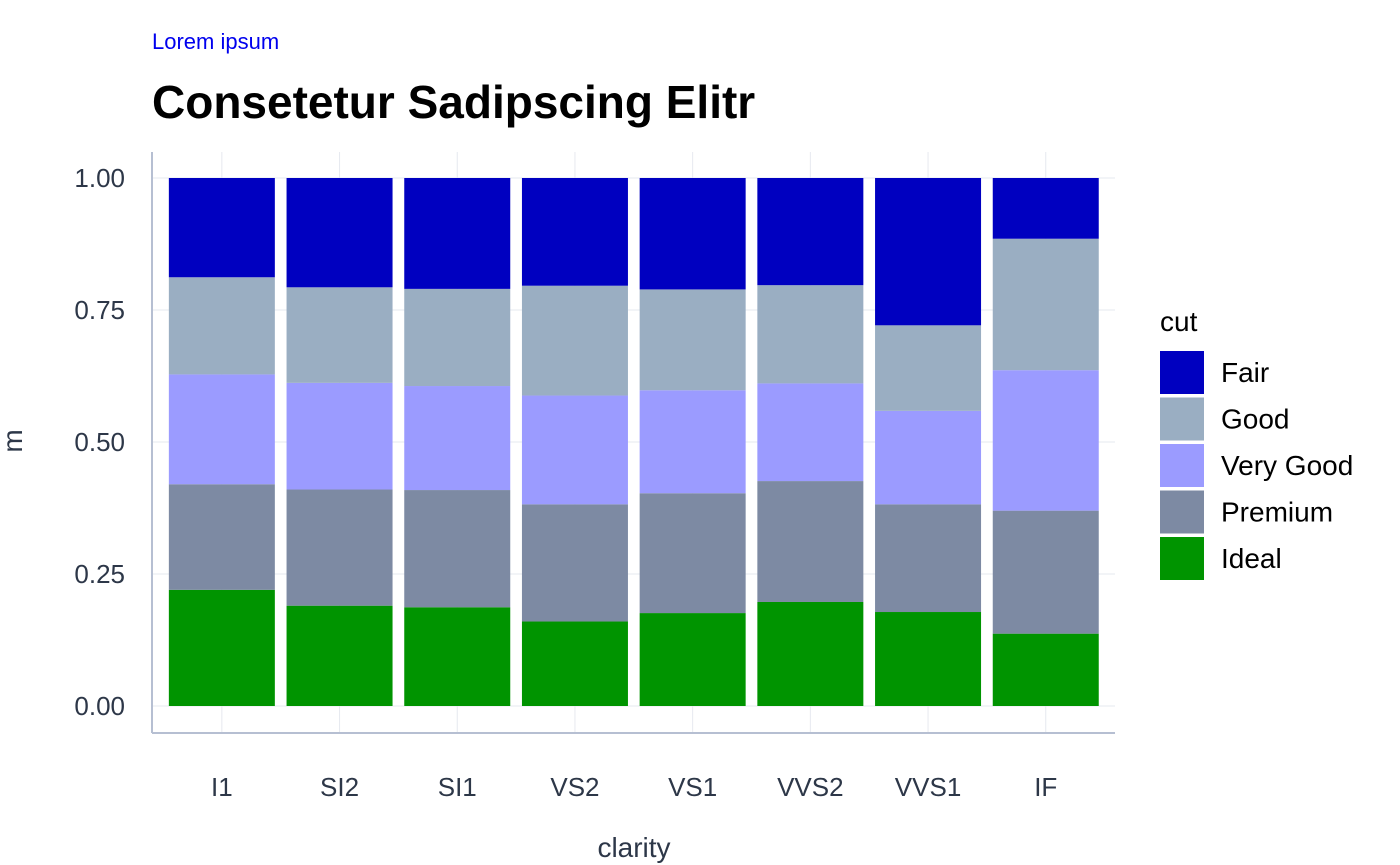 The width and height of the screenshot is (1400, 865). Describe the element at coordinates (1045, 440) in the screenshot. I see `bar-if-very-good` at that location.